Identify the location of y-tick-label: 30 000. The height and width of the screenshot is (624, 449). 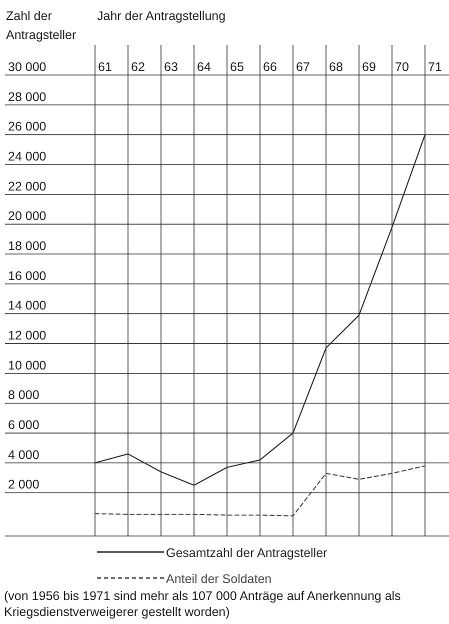
(27, 67).